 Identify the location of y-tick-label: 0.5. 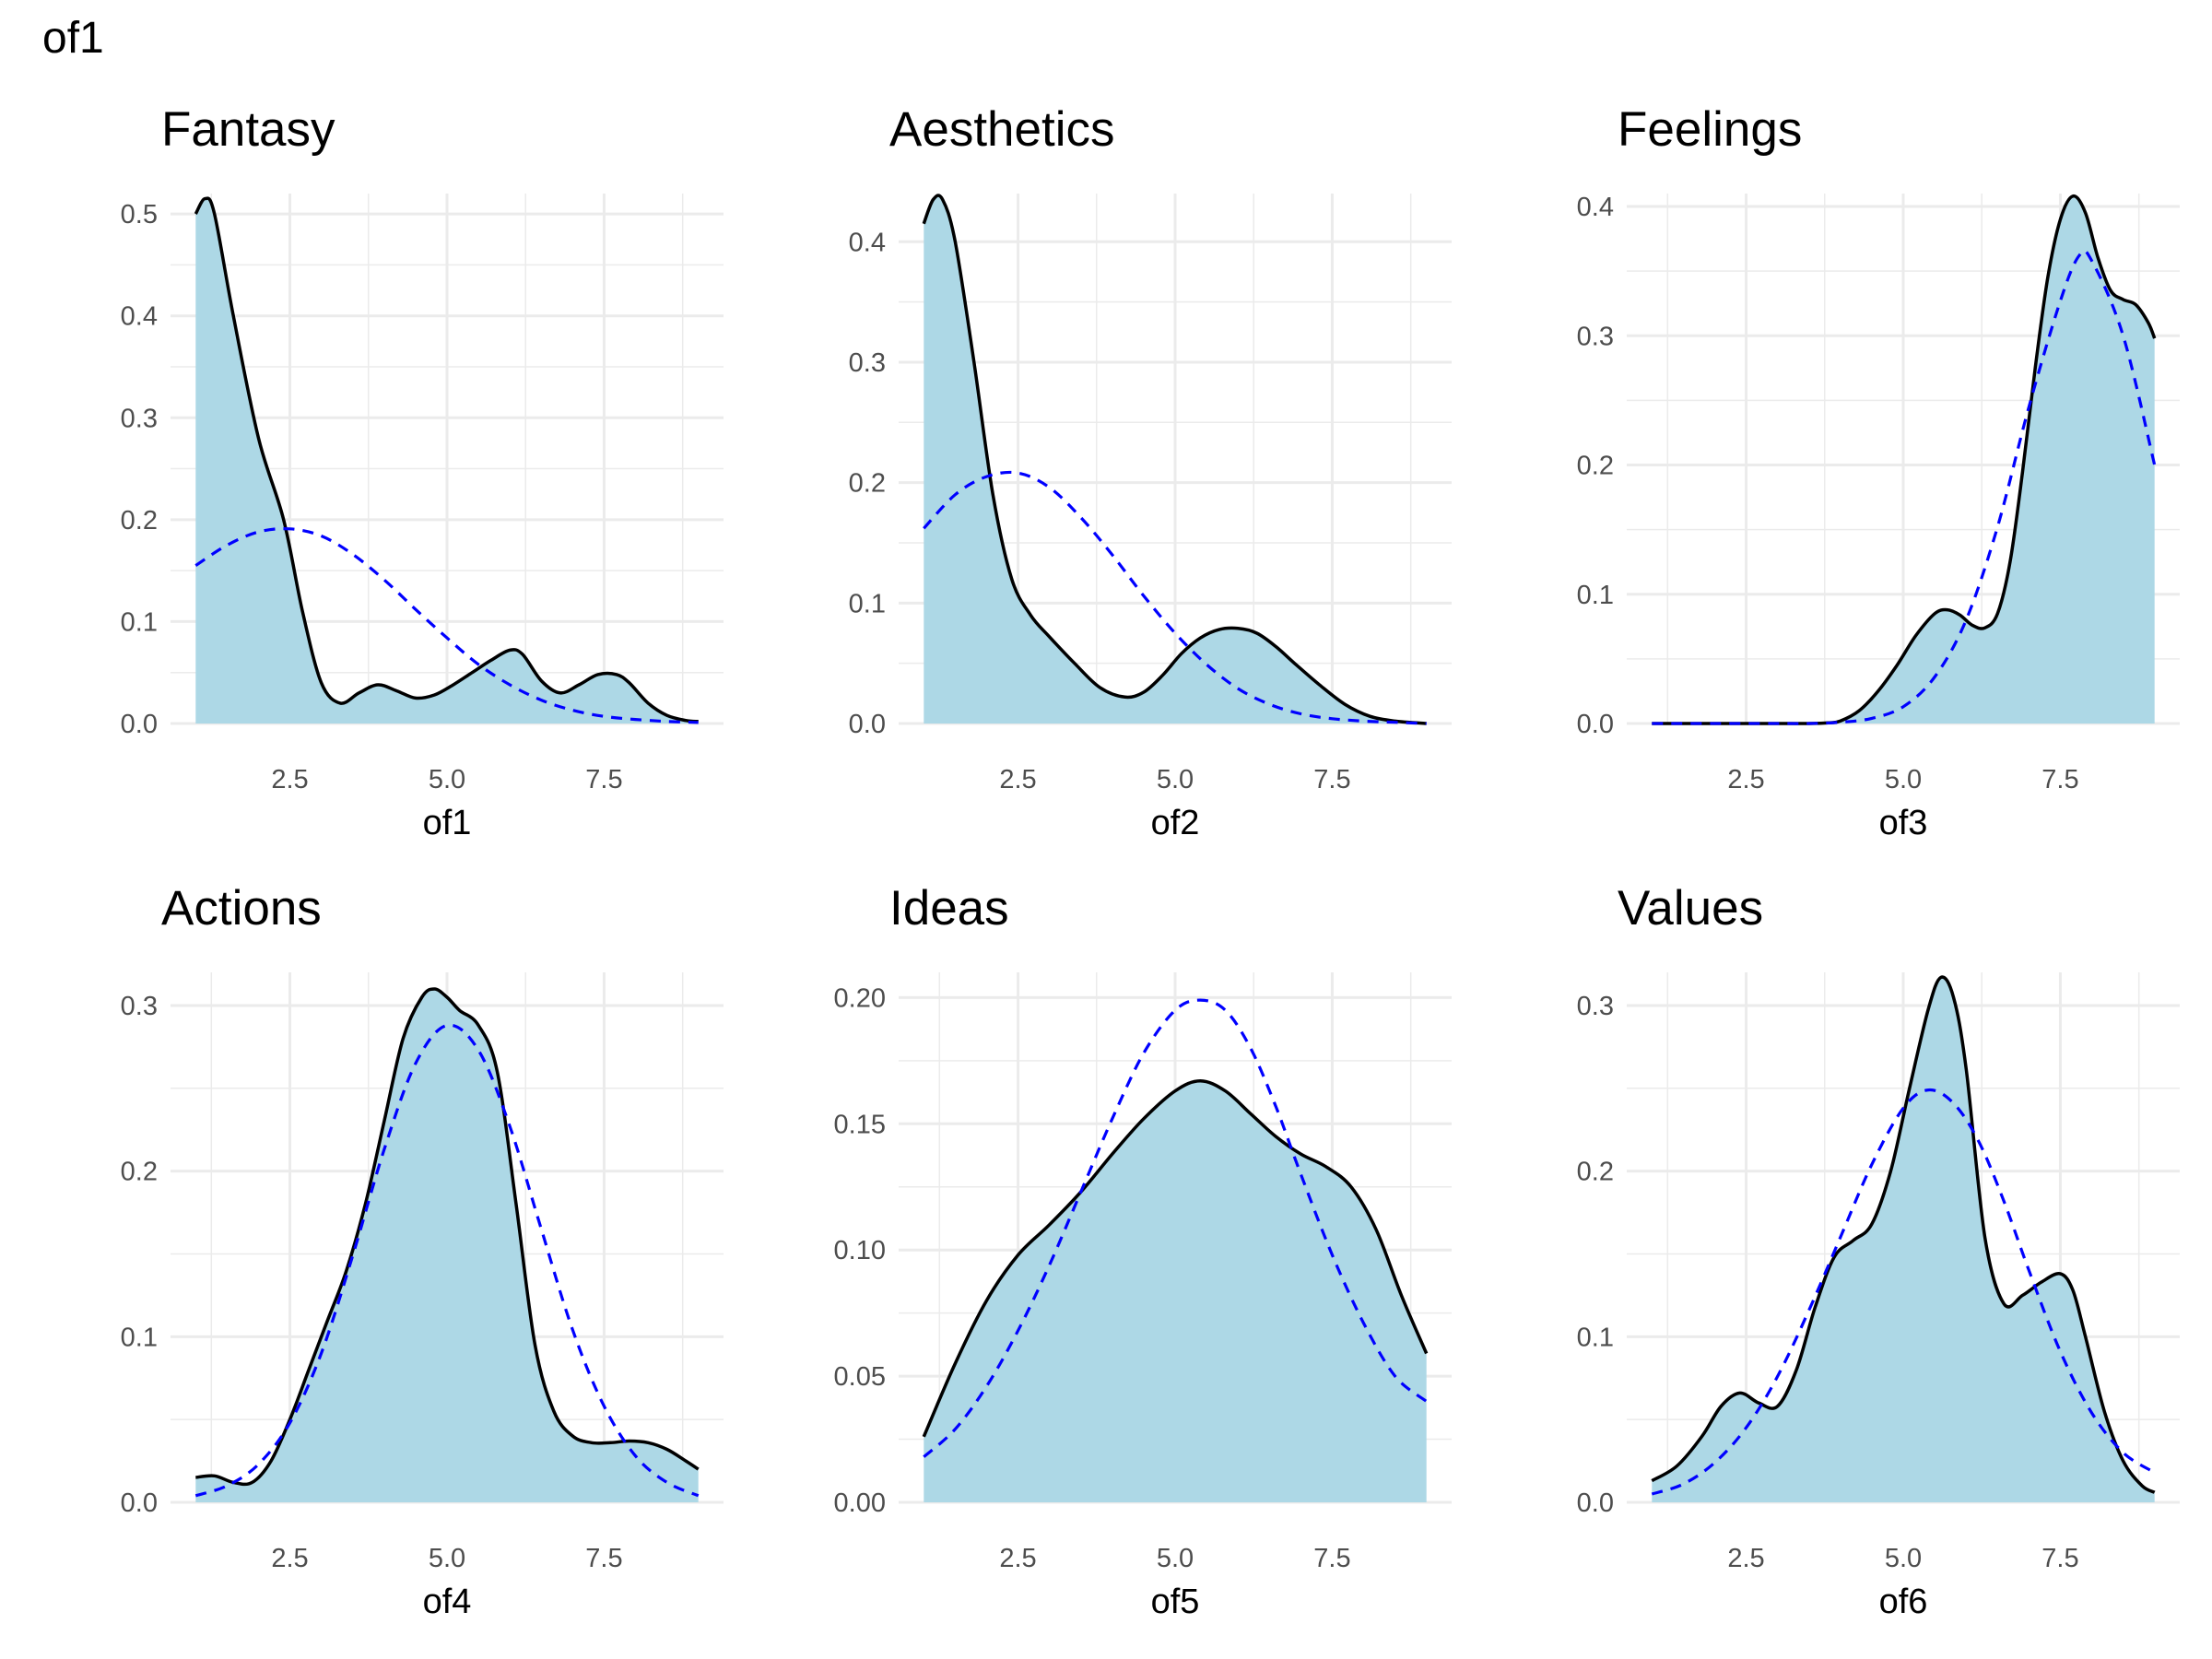
(139, 214).